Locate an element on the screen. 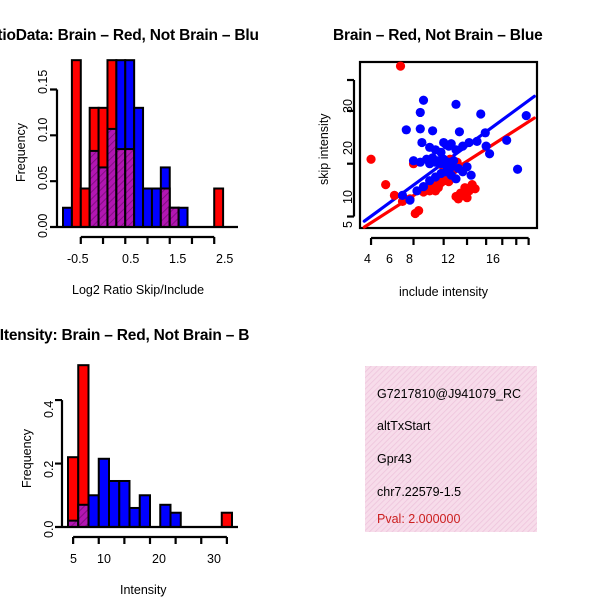 The width and height of the screenshot is (600, 600). scatter-title: Brain – Red, Not Brain – Blue is located at coordinates (438, 35).